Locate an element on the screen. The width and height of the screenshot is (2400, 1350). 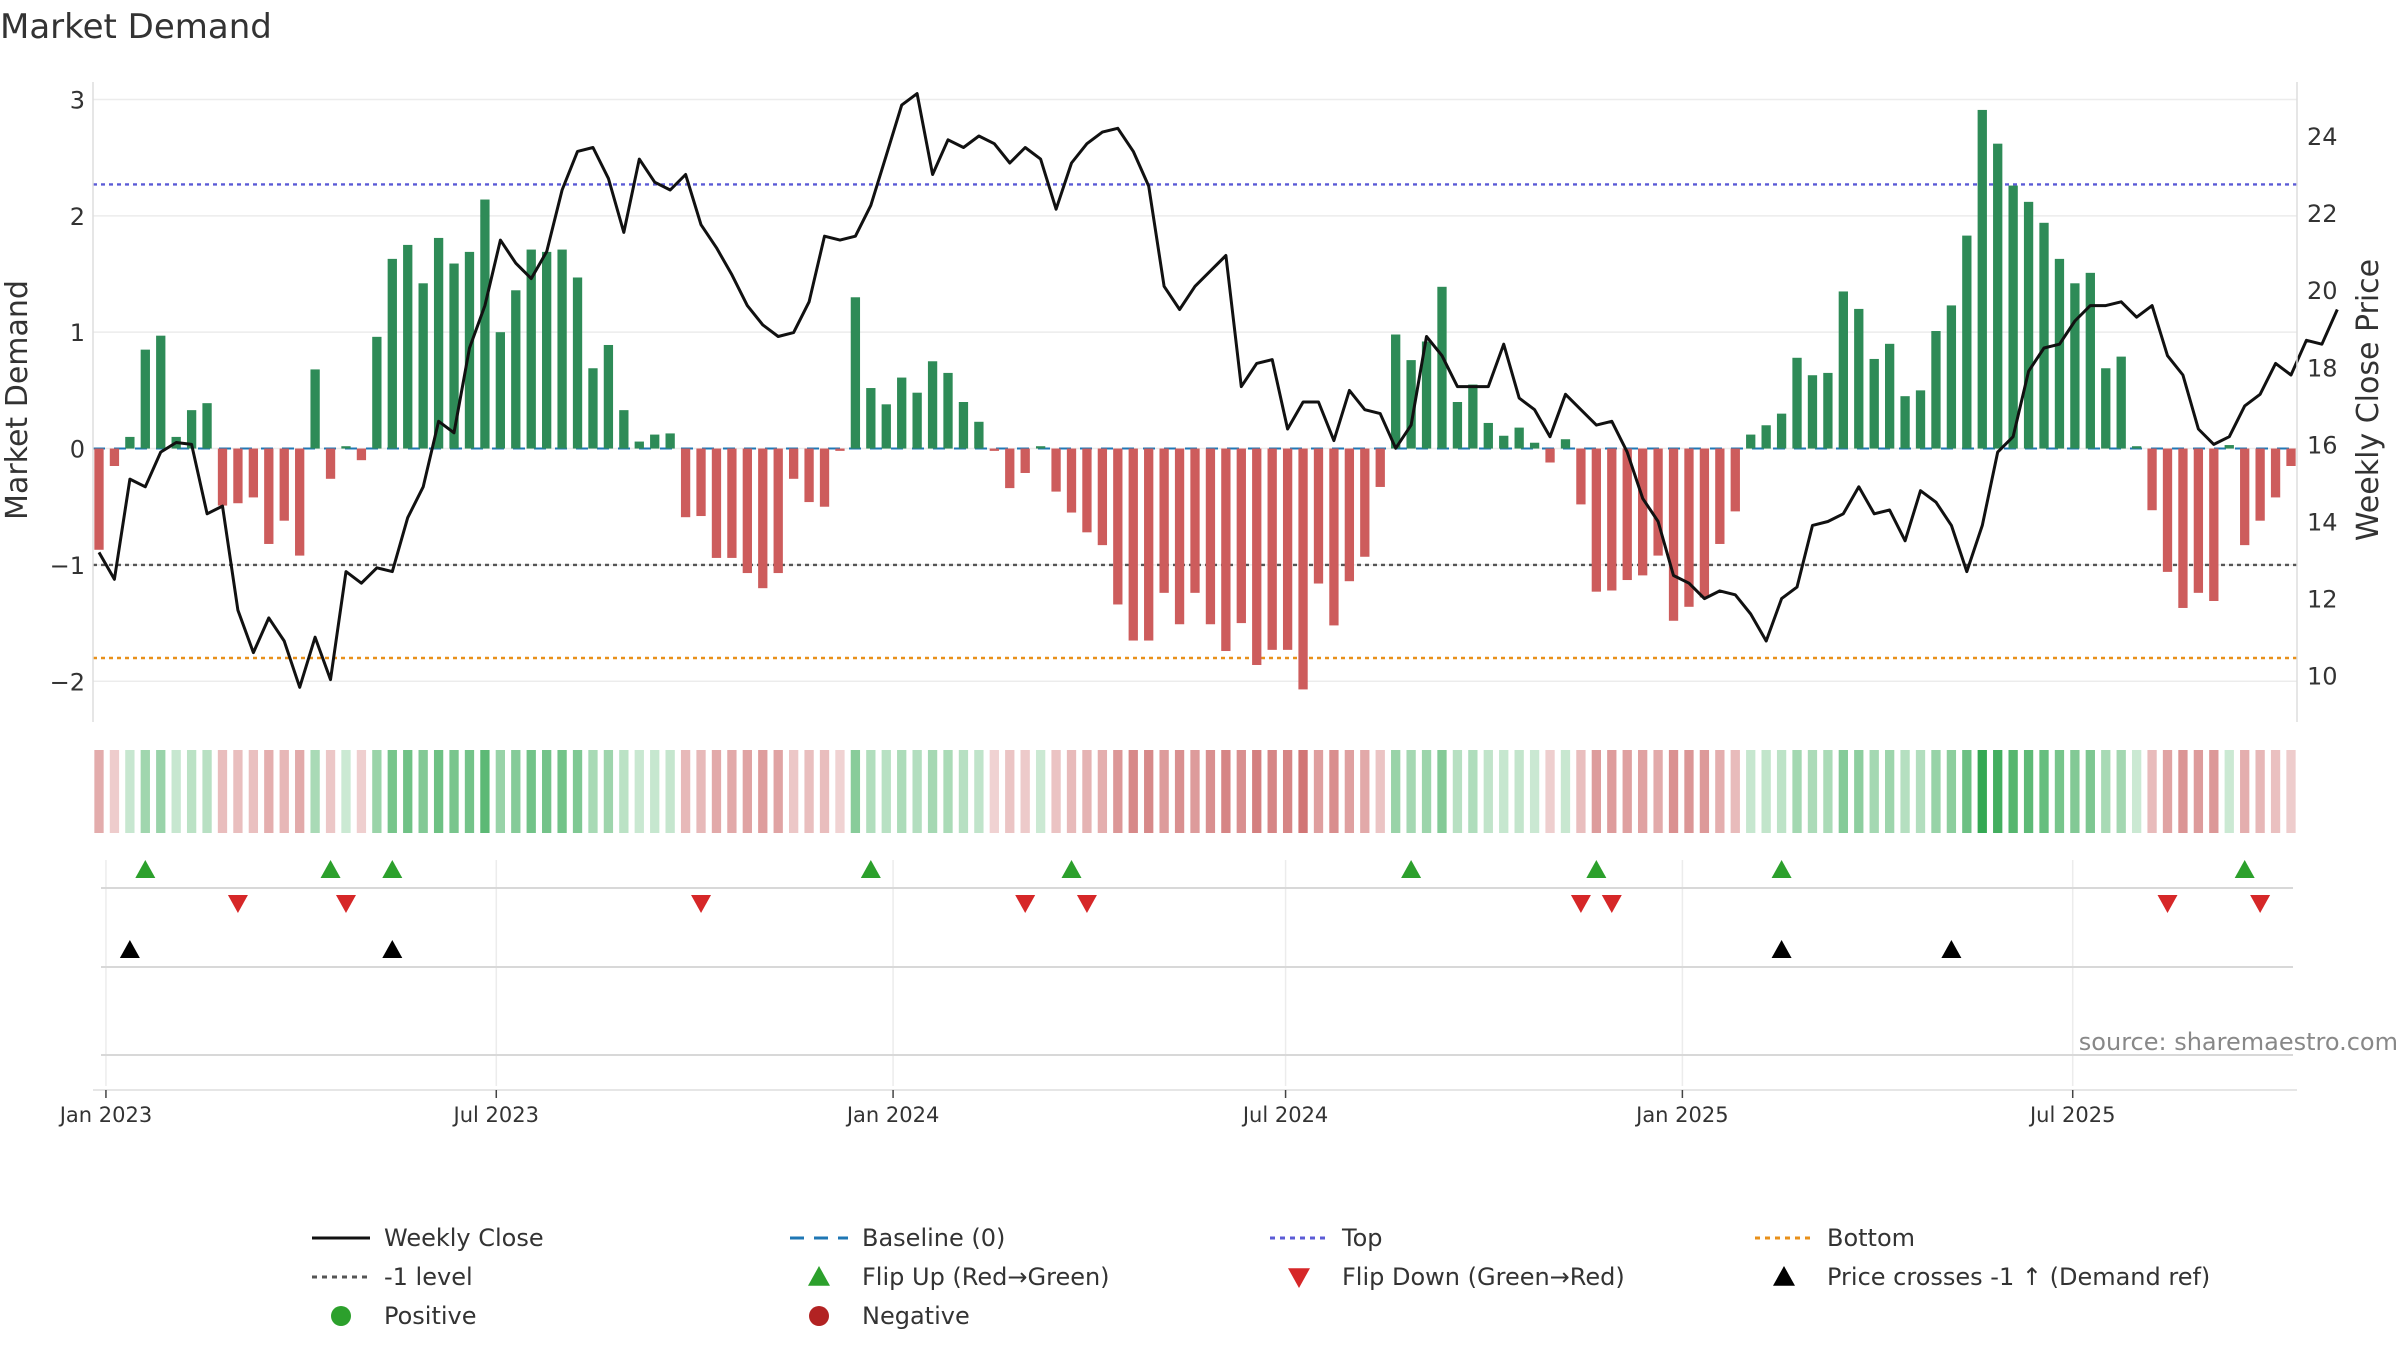
x-tick-label: Jan 2024 is located at coordinates (892, 1115).